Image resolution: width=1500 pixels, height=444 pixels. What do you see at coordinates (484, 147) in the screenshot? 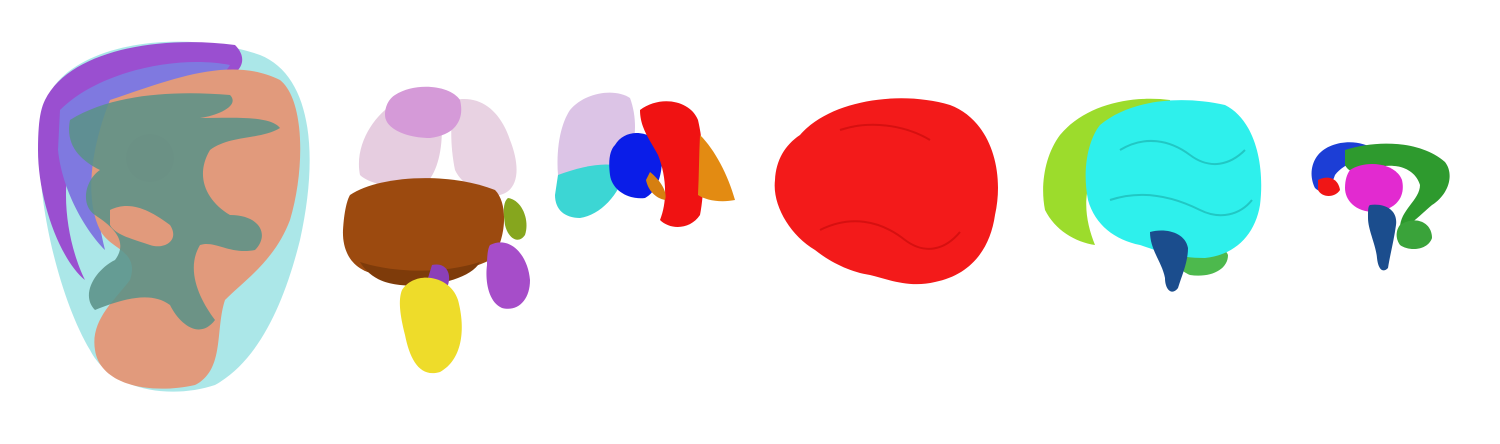
I see `right-lung` at bounding box center [484, 147].